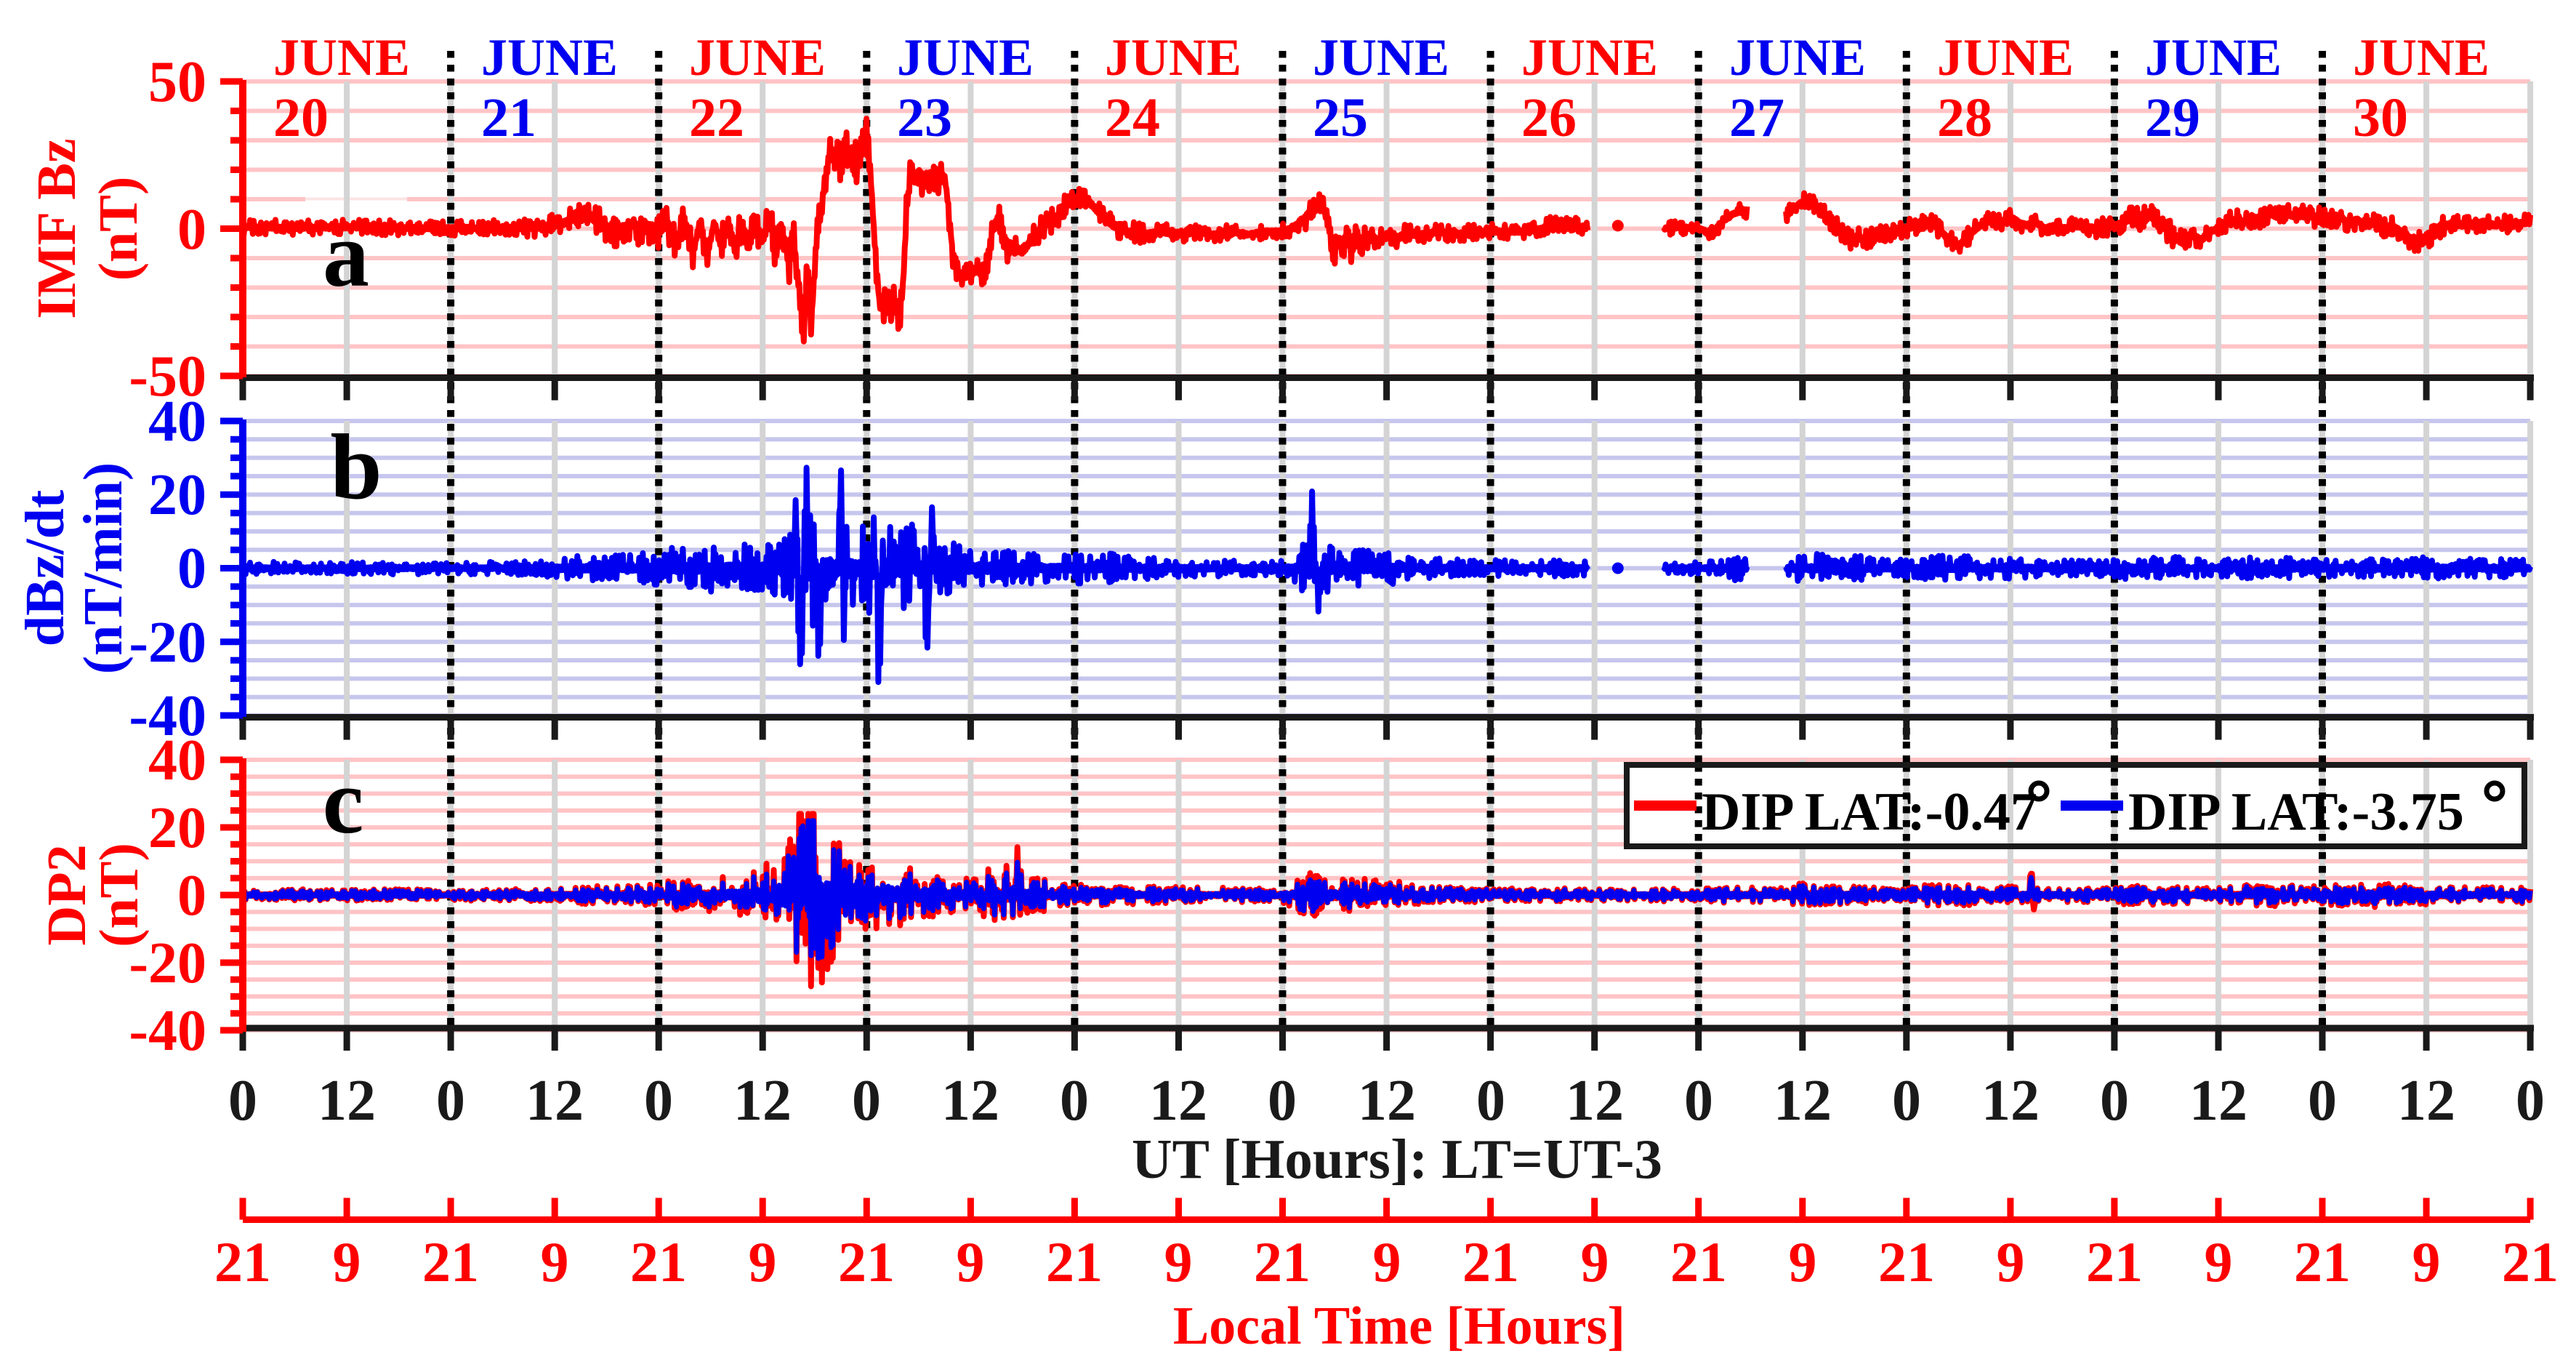 The image size is (2576, 1364). I want to click on svg-text: a, so click(346, 255).